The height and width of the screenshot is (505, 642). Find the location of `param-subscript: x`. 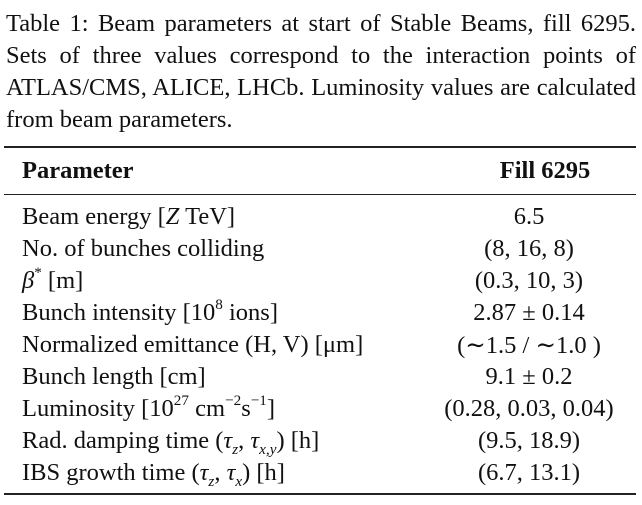

param-subscript: x is located at coordinates (238, 481).